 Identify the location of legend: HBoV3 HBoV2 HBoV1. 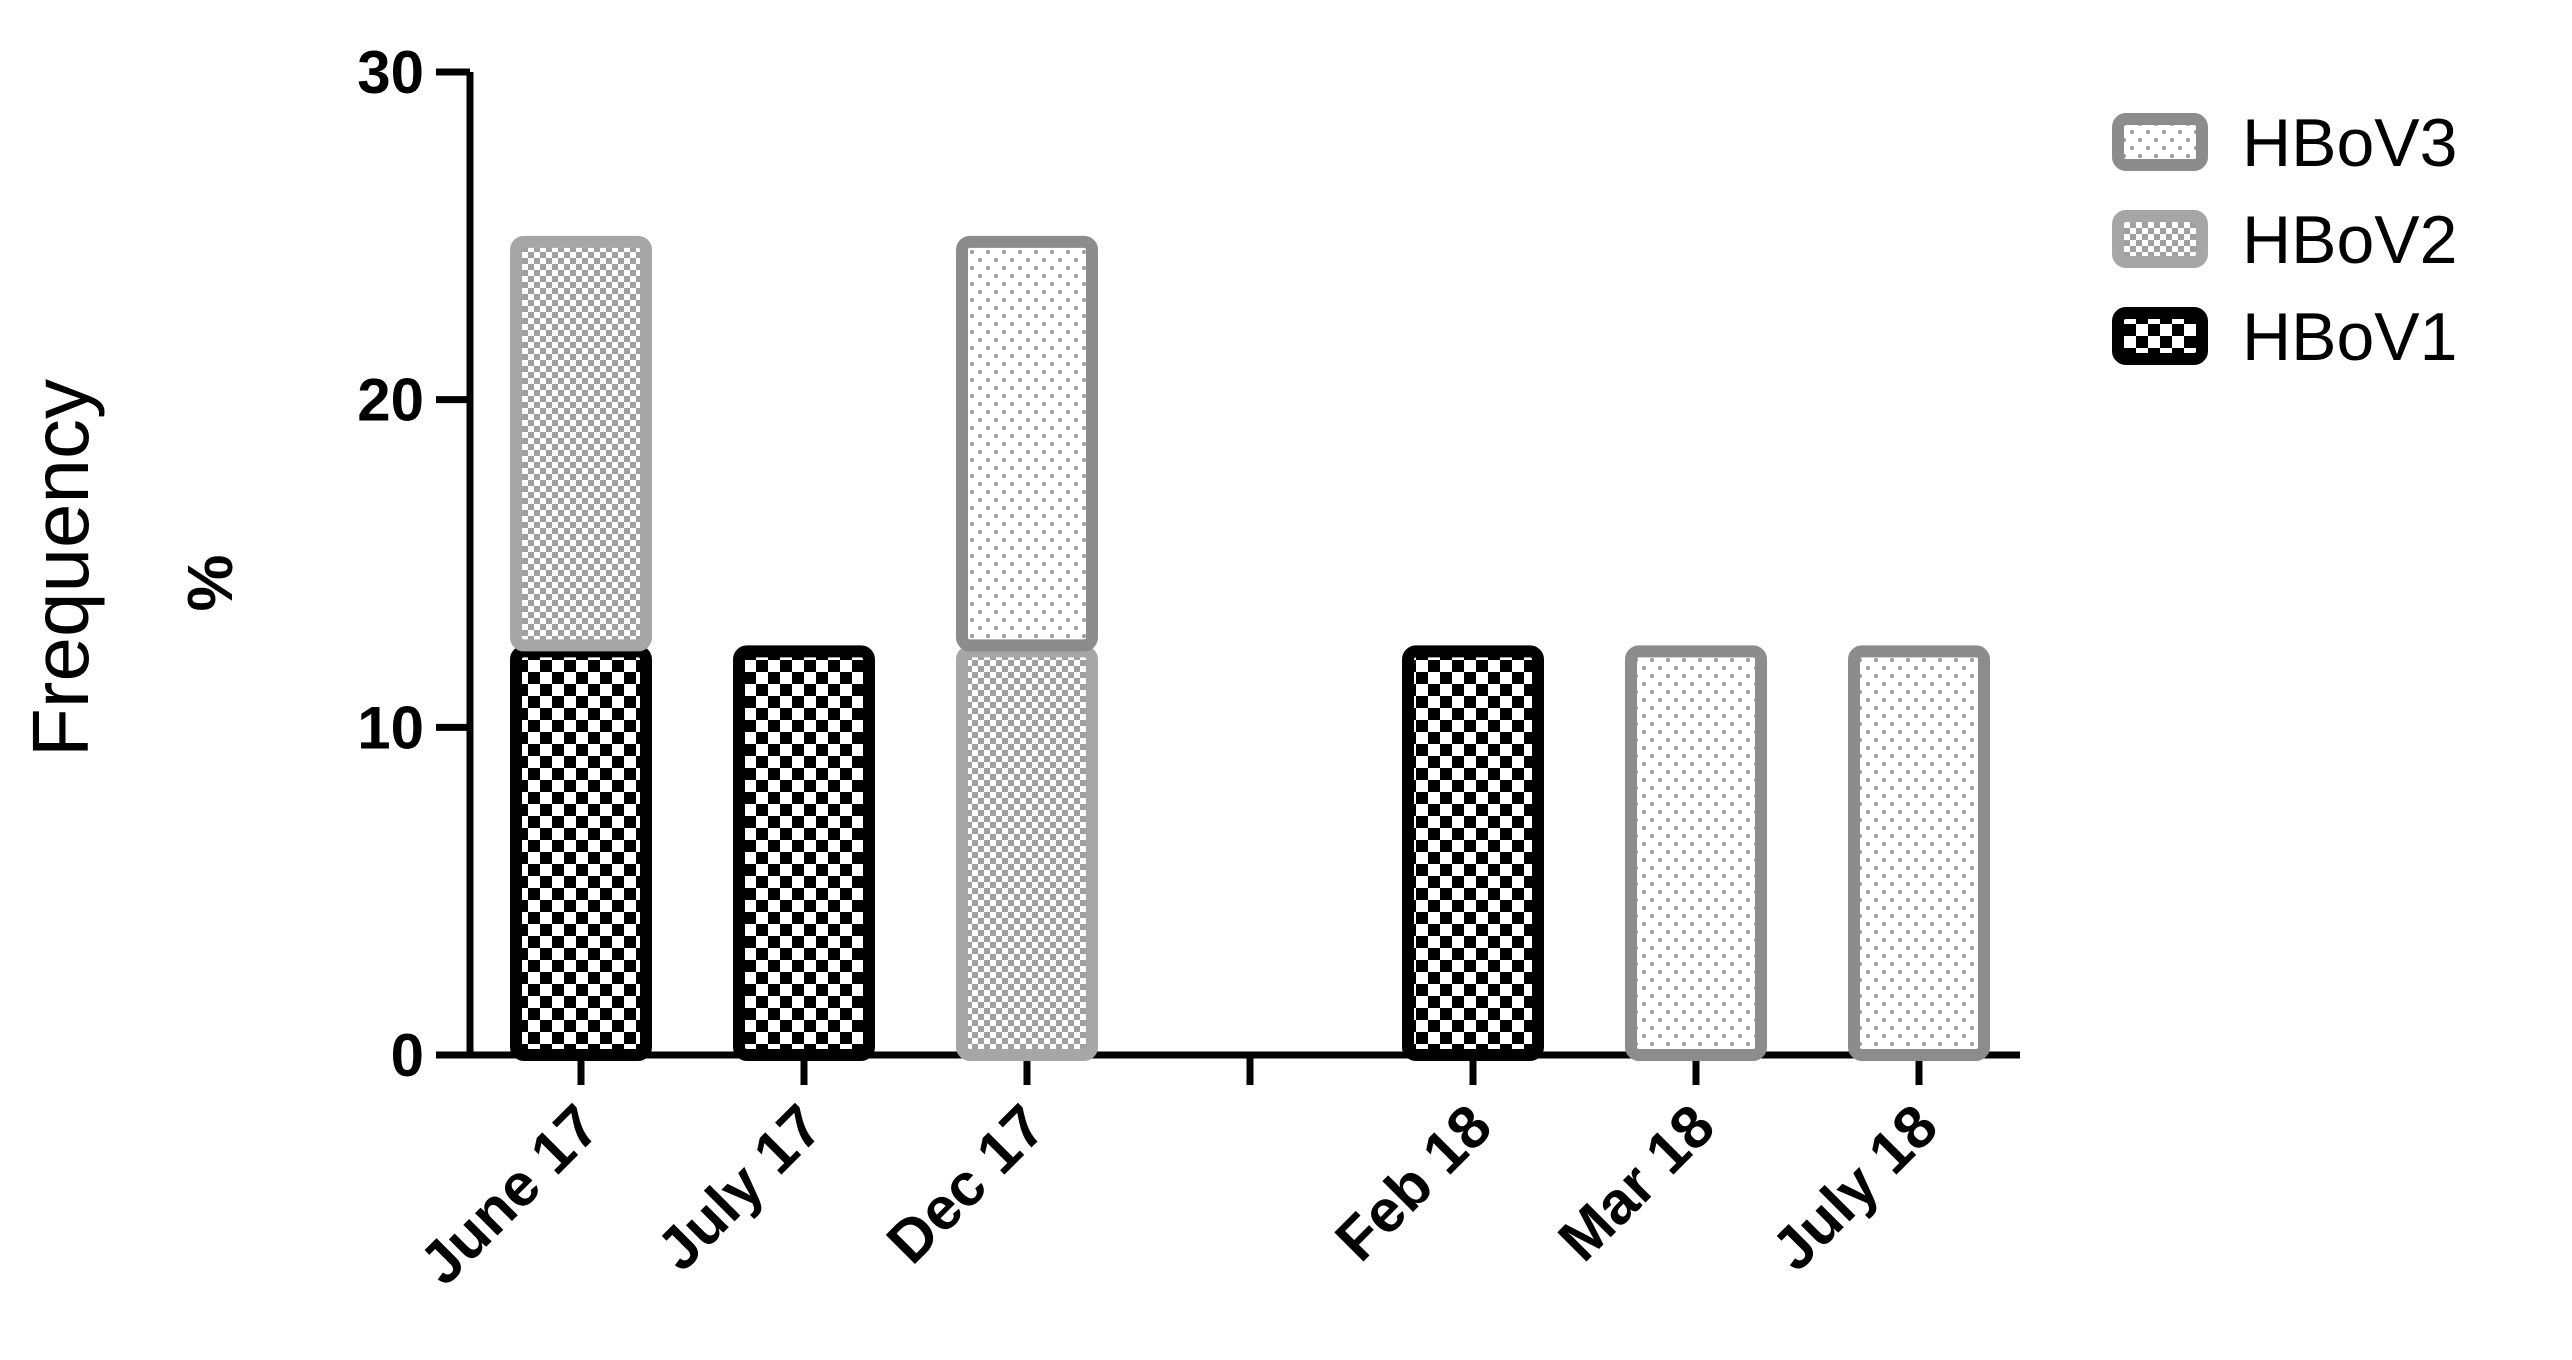
(2284, 240).